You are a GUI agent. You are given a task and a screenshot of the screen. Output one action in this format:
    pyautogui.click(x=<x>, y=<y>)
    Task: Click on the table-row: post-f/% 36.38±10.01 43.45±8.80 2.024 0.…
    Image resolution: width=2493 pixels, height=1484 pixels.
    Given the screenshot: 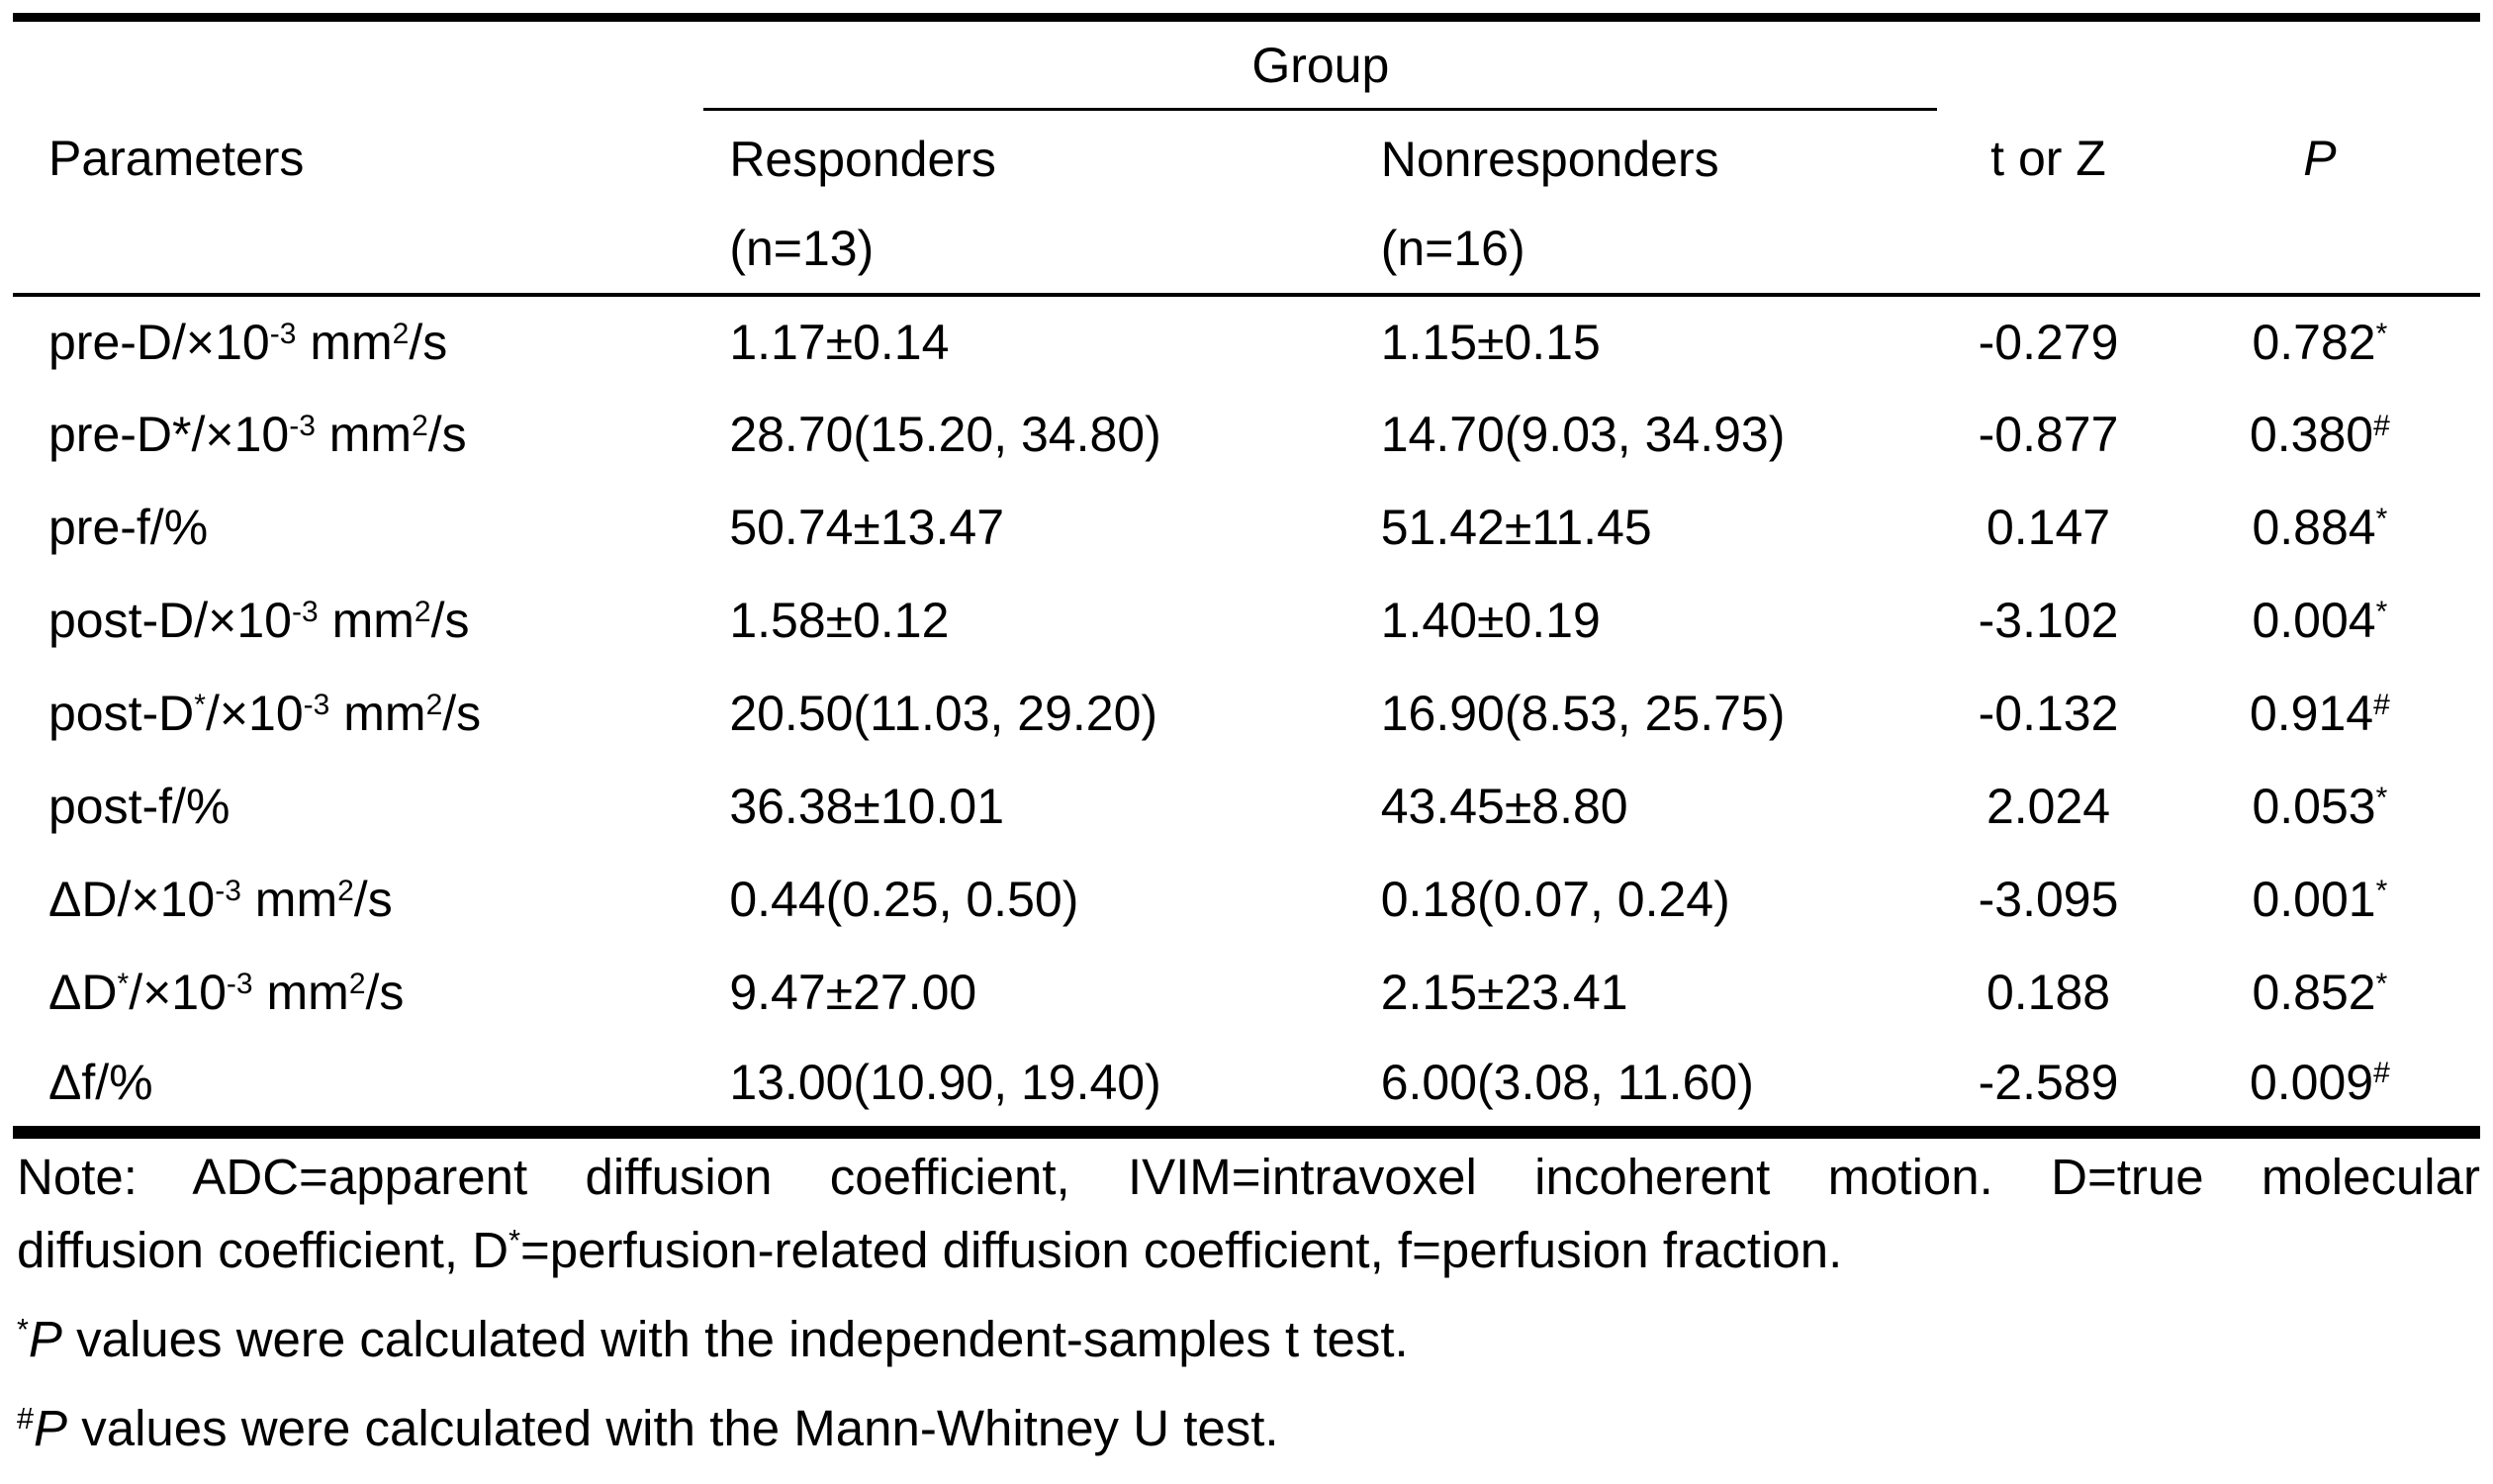 What is the action you would take?
    pyautogui.click(x=1246, y=806)
    